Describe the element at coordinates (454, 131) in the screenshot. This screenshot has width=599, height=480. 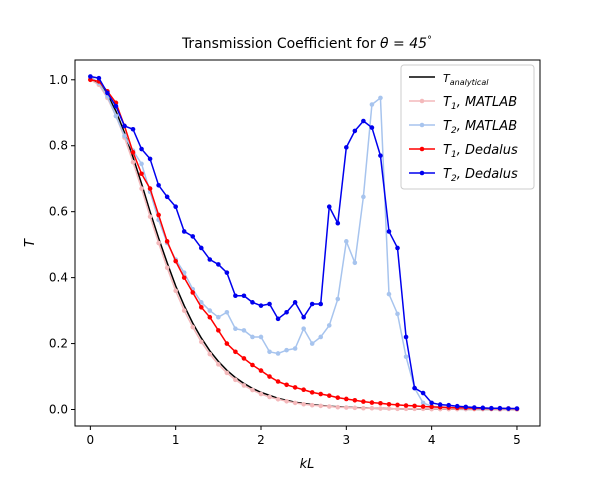
I see `legend-label-subscript: 2` at that location.